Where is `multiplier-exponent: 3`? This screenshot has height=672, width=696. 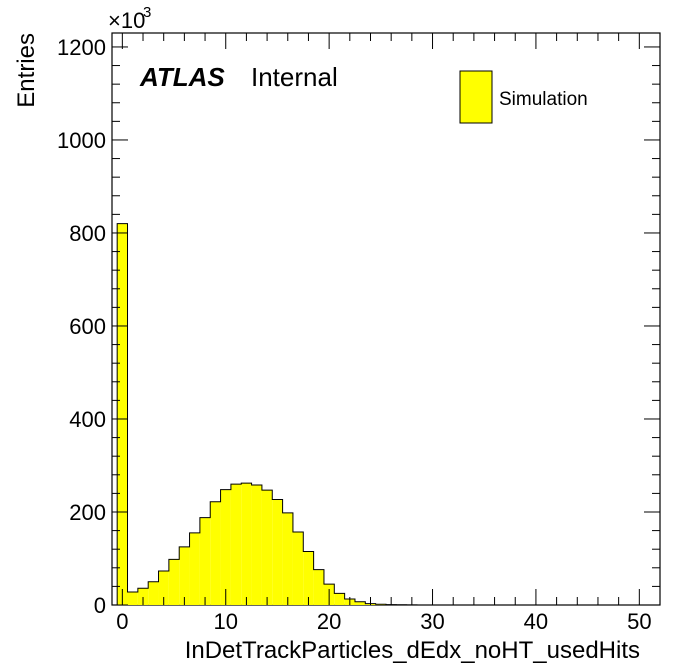 multiplier-exponent: 3 is located at coordinates (147, 12).